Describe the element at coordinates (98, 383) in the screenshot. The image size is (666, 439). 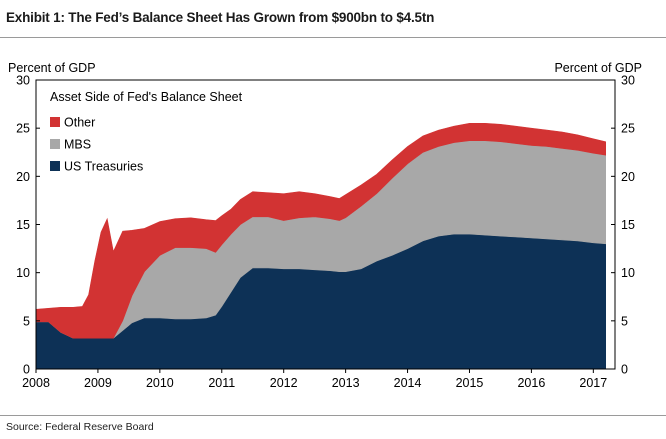
I see `x-tick-label: 2009` at that location.